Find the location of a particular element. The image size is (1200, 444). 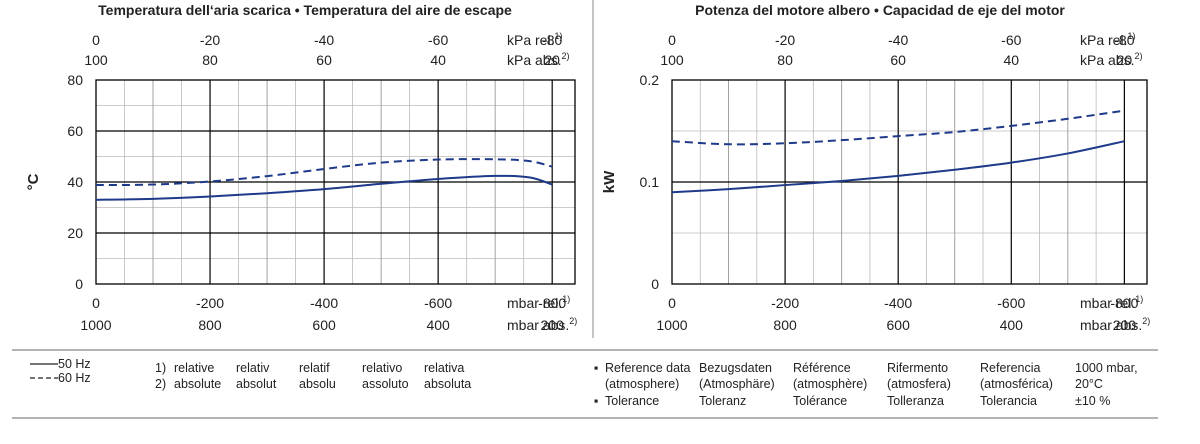

y-tick-label: 0.1 is located at coordinates (650, 182).